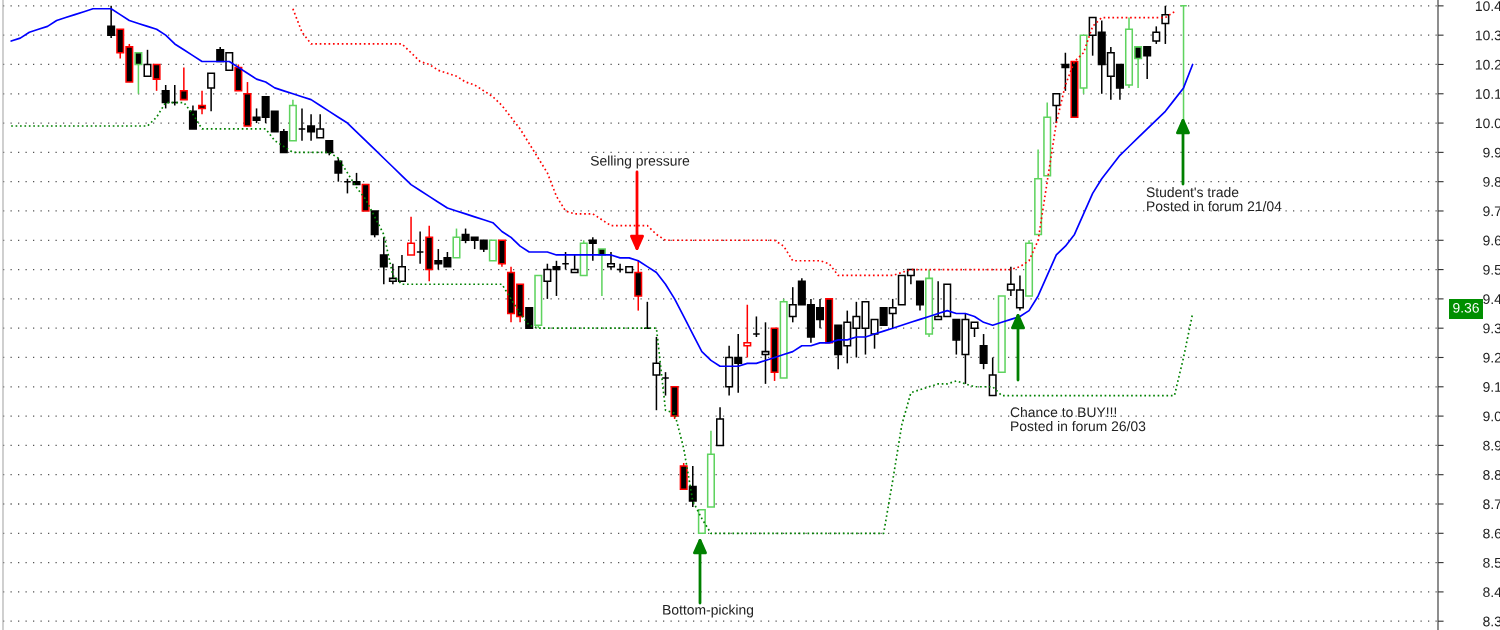  What do you see at coordinates (640, 162) in the screenshot?
I see `annotation: Selling pressure` at bounding box center [640, 162].